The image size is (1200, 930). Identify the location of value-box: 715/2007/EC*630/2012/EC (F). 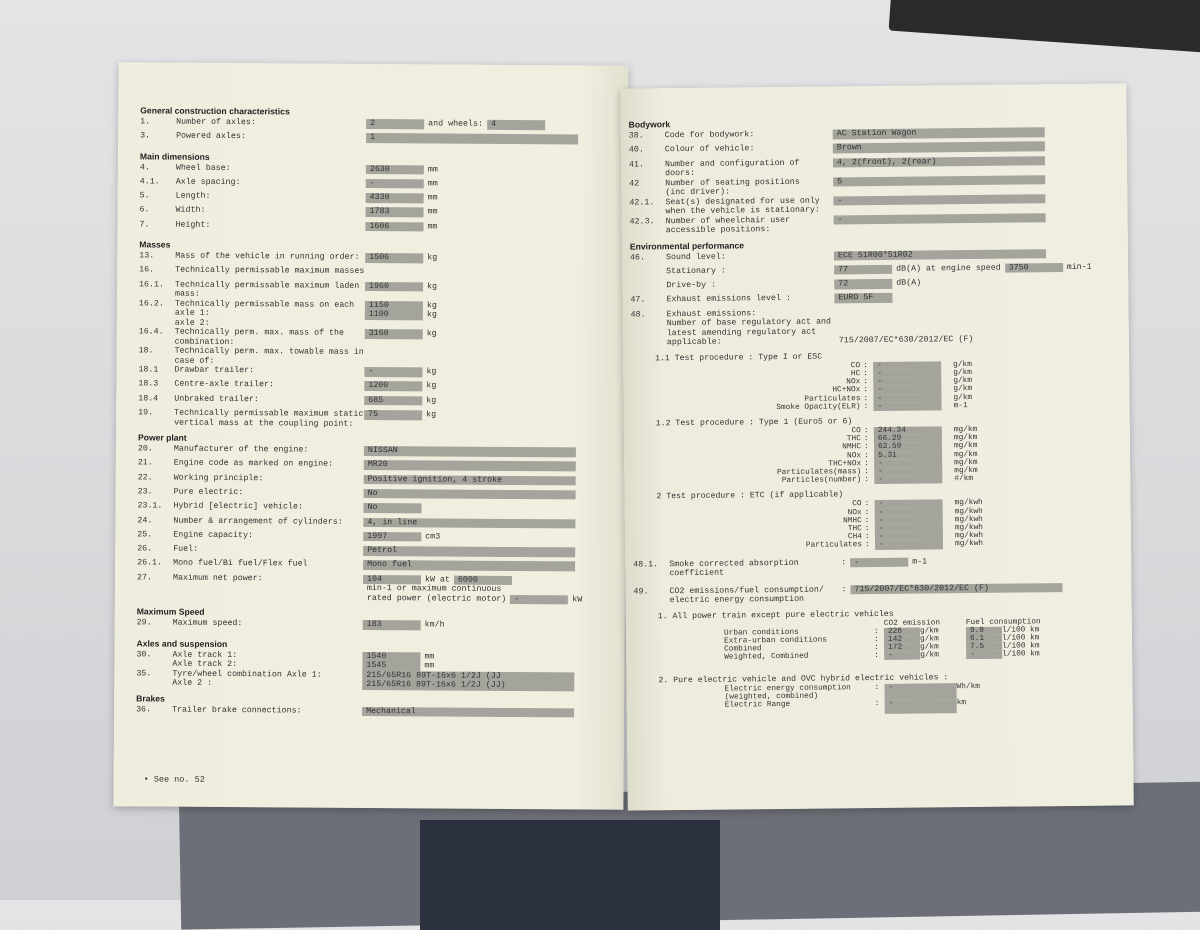
(956, 589).